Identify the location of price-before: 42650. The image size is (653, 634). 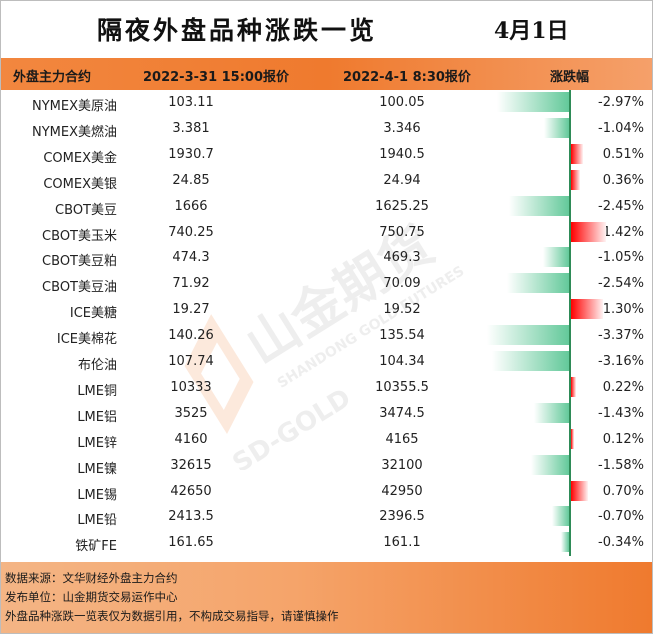
(191, 491).